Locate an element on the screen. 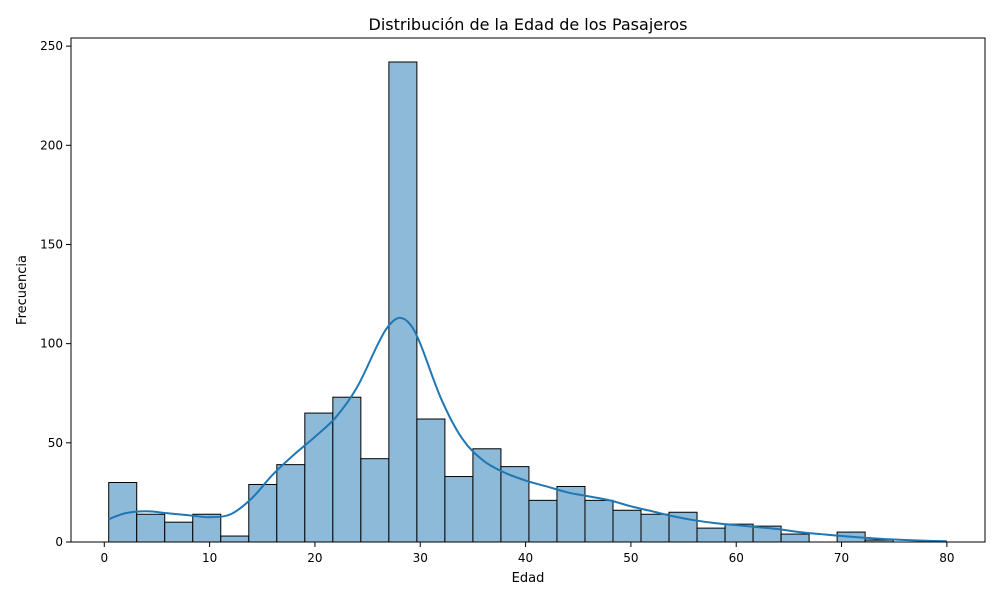 This screenshot has height=600, width=1000. x-tick-label: 0 is located at coordinates (104, 558).